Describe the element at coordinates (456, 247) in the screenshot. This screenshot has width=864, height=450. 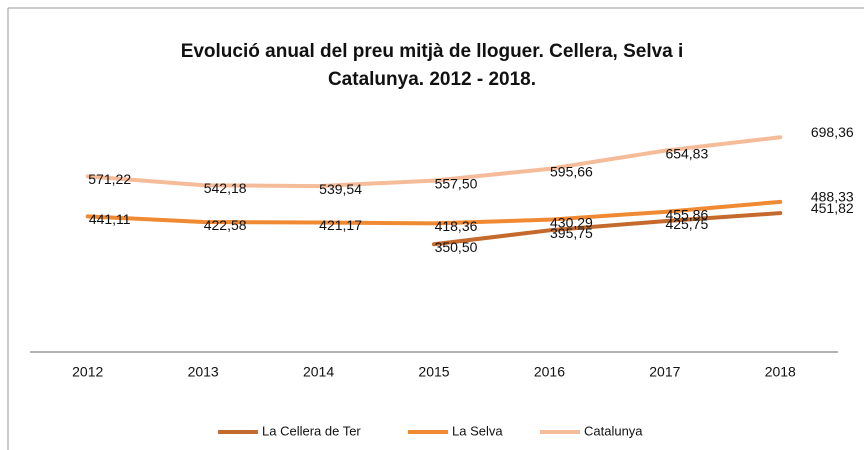
I see `data-label: 350,50` at that location.